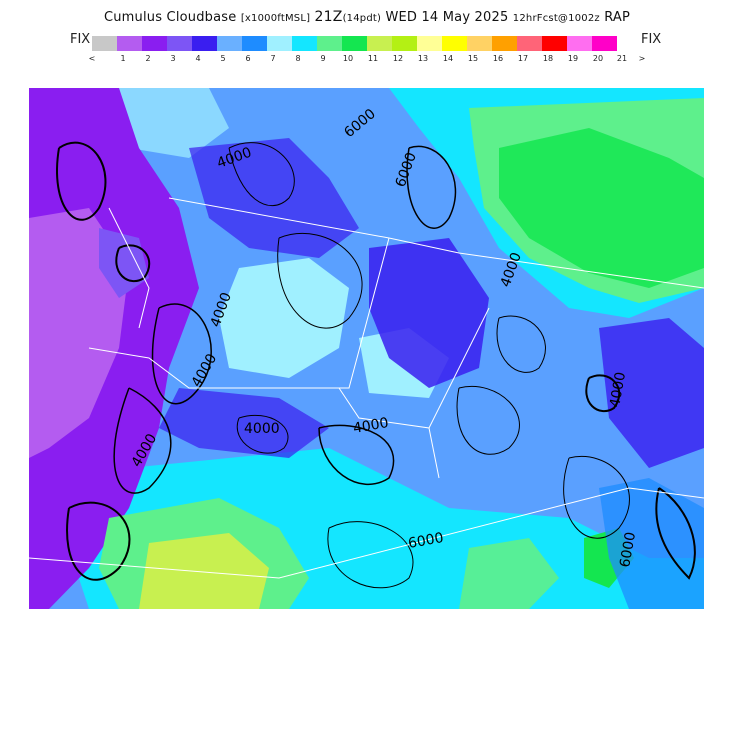  I want to click on title-date: WED 14 May 2025, so click(447, 17).